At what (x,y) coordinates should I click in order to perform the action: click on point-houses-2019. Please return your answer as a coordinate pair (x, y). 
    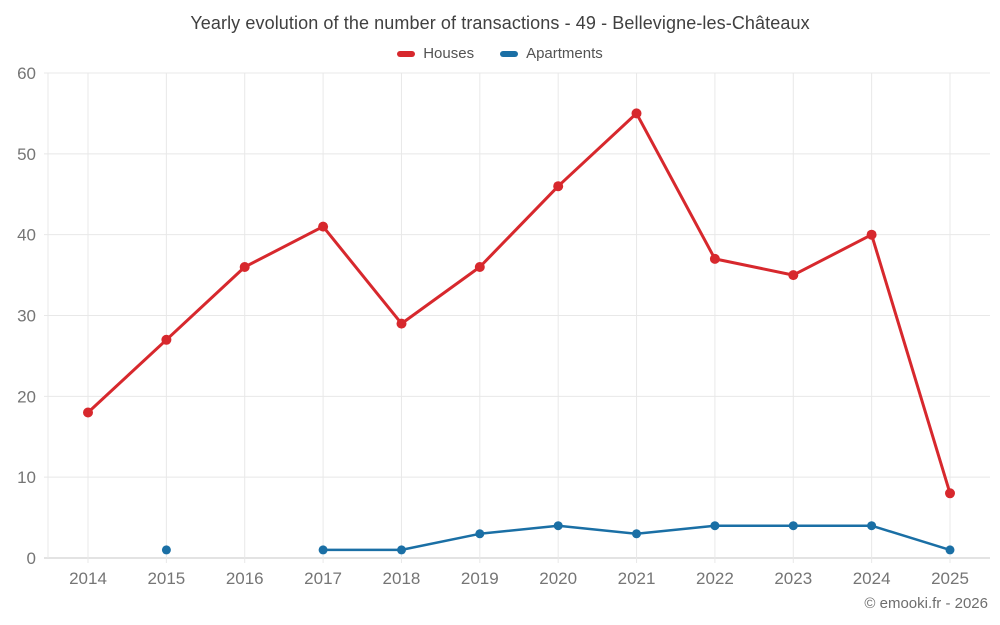
    Looking at the image, I should click on (479, 267).